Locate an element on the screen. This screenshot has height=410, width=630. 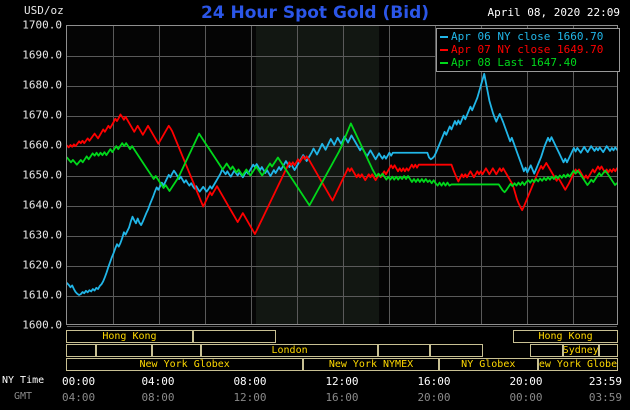
x-axis-ny-label: NY Time is located at coordinates (23, 380).